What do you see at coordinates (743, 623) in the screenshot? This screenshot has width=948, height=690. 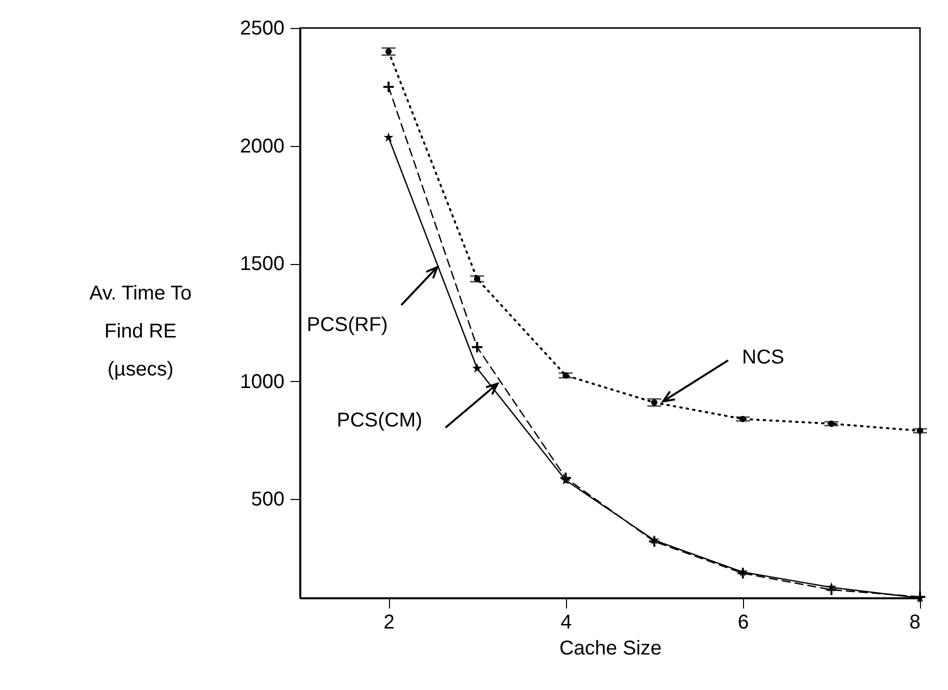 I see `x-tick-label: 6` at bounding box center [743, 623].